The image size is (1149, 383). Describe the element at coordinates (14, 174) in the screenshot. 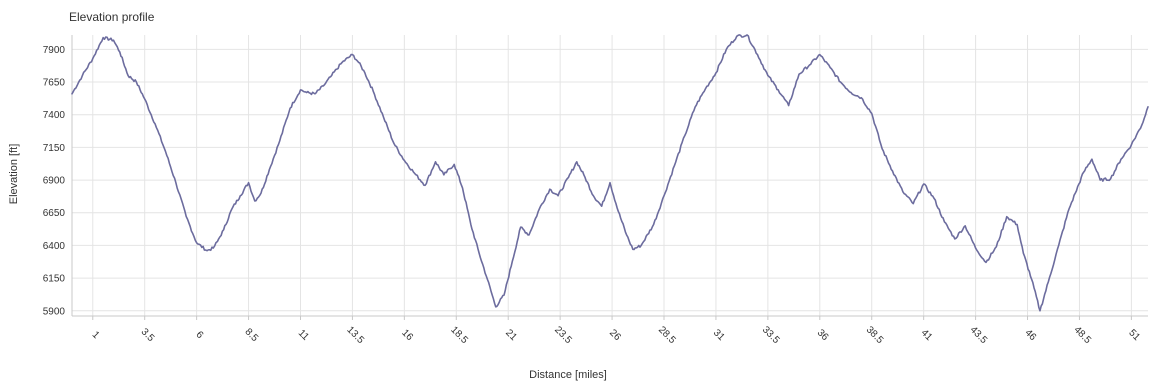

I see `y-axis-label: Elevation [ft]` at that location.